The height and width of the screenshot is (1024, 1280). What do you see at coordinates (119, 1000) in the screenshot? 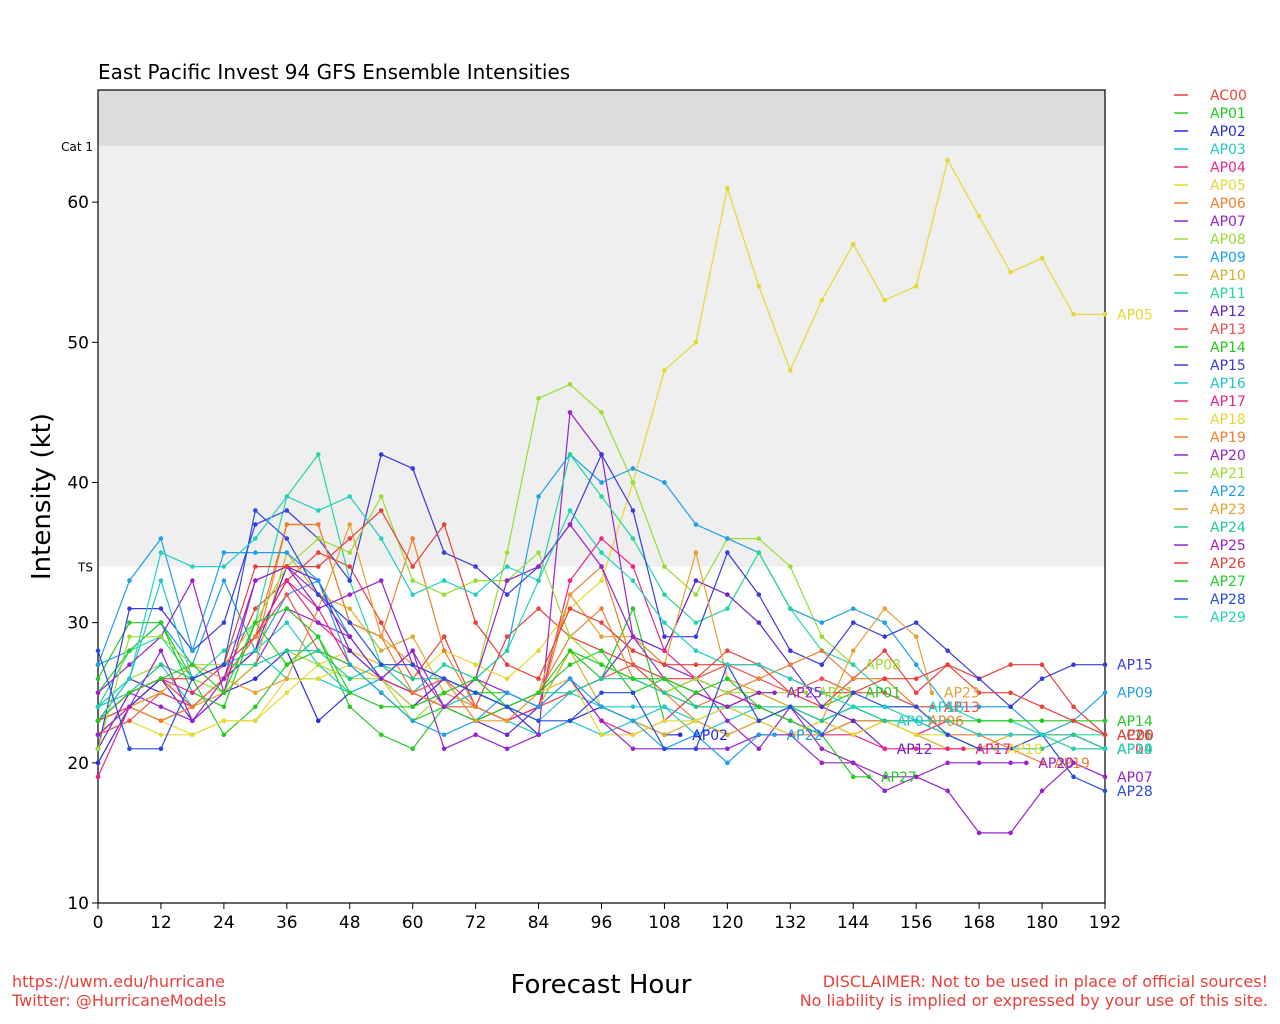
I see `footer-twitter: Twitter: @HurricaneModels` at bounding box center [119, 1000].